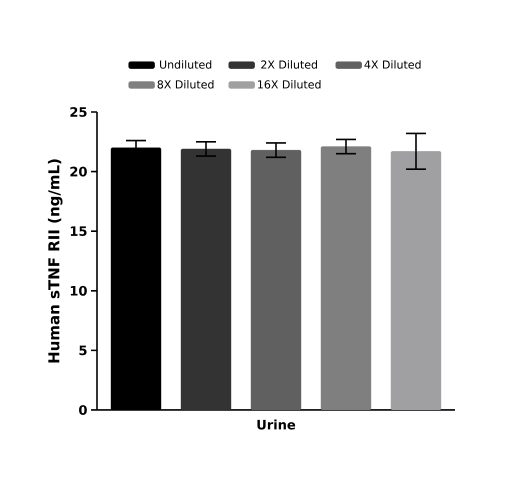 The height and width of the screenshot is (482, 507). Describe the element at coordinates (78, 112) in the screenshot. I see `y-tick-label: 25` at that location.